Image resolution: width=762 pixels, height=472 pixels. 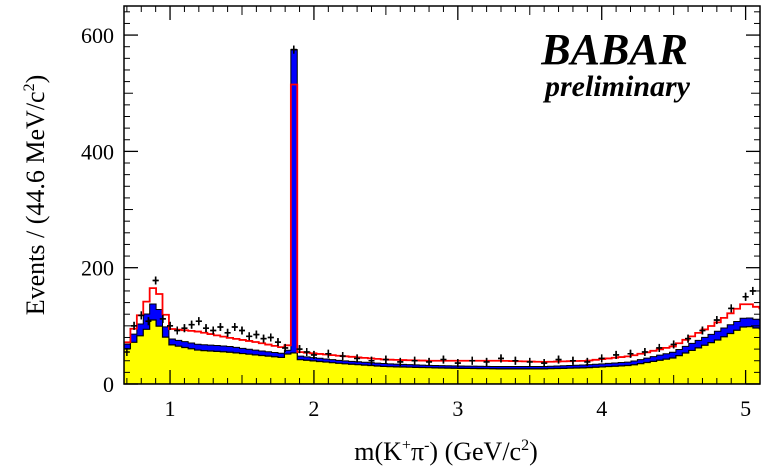 I want to click on babar-logo-sub: preliminary, so click(x=616, y=86).